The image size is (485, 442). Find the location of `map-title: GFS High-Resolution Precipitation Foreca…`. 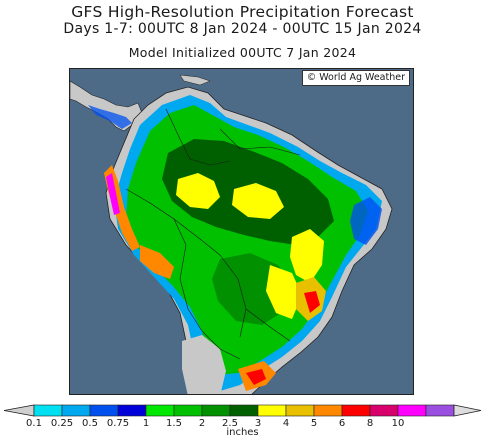

map-title: GFS High-Resolution Precipitation Foreca… is located at coordinates (242, 12).